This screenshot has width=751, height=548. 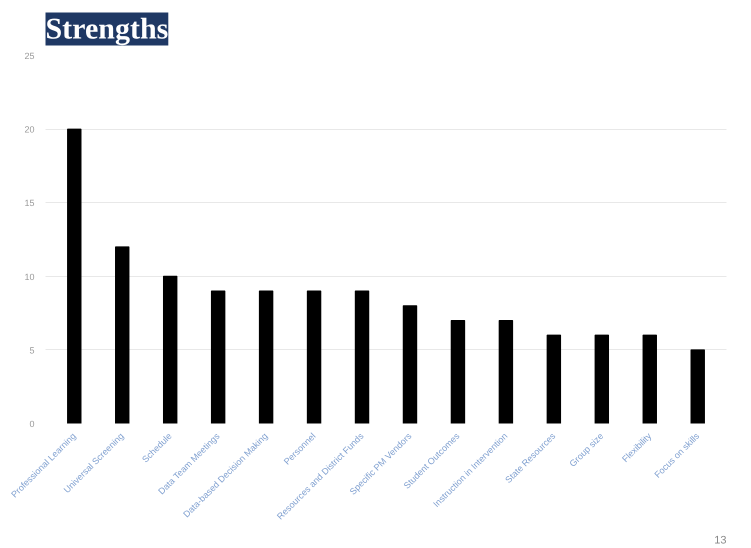 What do you see at coordinates (32, 424) in the screenshot?
I see `y-tick-label: 0` at bounding box center [32, 424].